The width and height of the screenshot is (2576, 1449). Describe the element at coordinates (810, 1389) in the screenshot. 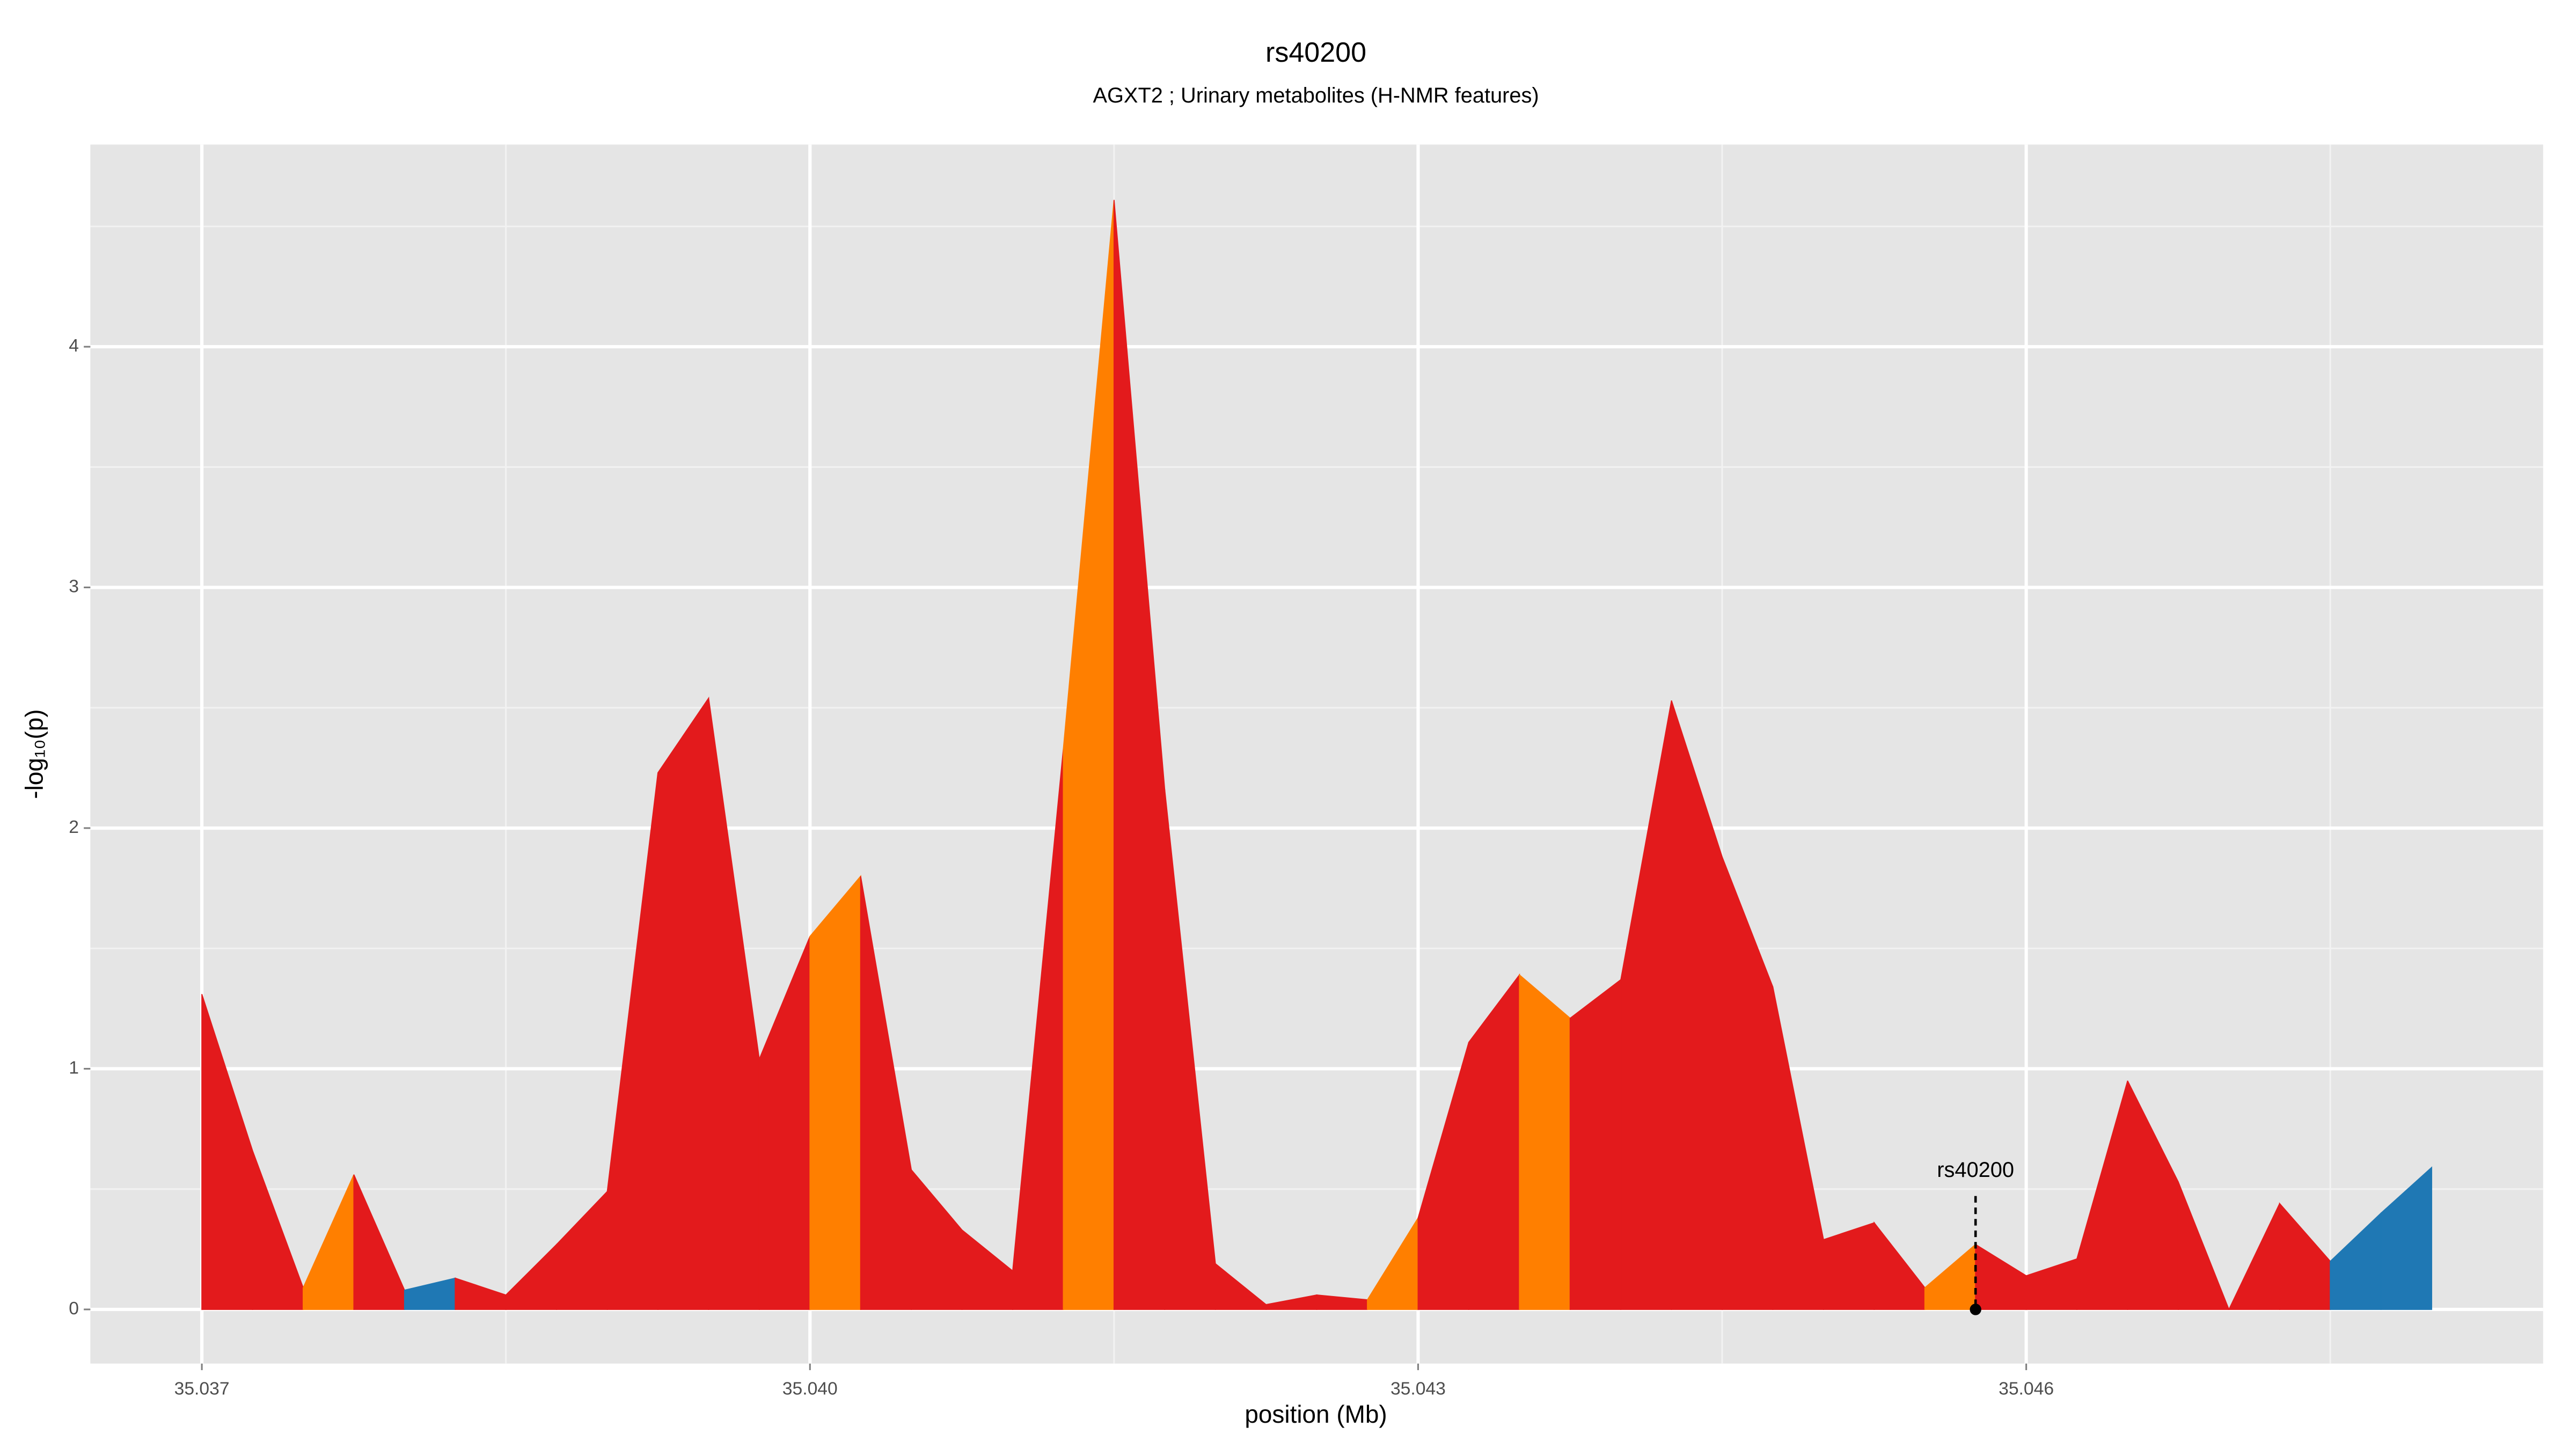

I see `x-tick-label: 35.040` at that location.